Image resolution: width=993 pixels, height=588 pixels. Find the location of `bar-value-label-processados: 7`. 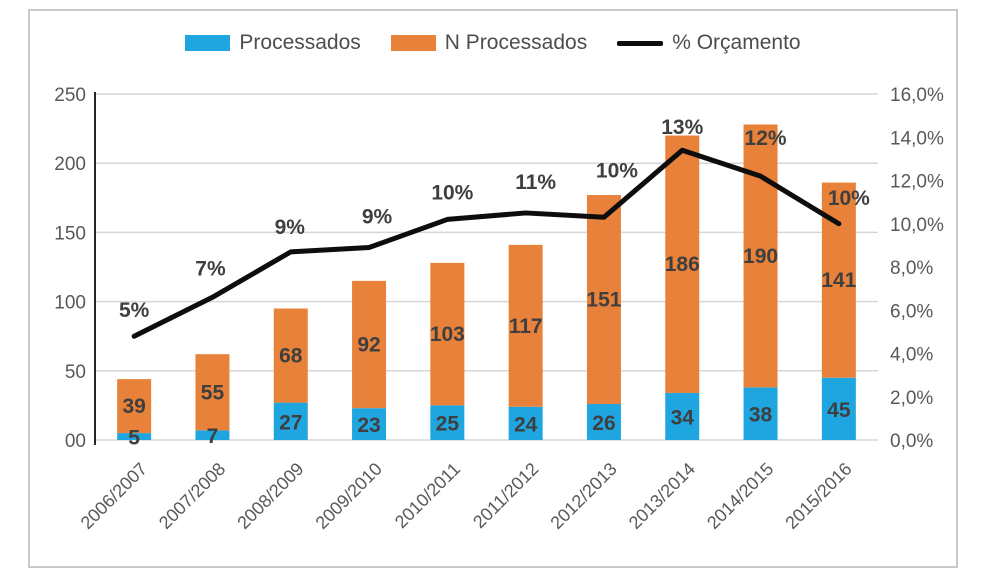

bar-value-label-processados: 7 is located at coordinates (213, 436).